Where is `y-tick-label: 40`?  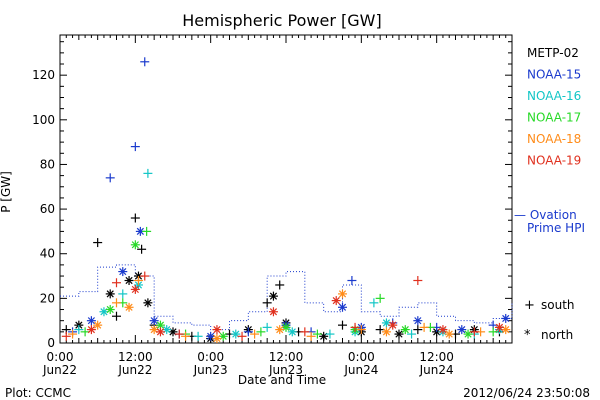 y-tick-label: 40 is located at coordinates (47, 254).